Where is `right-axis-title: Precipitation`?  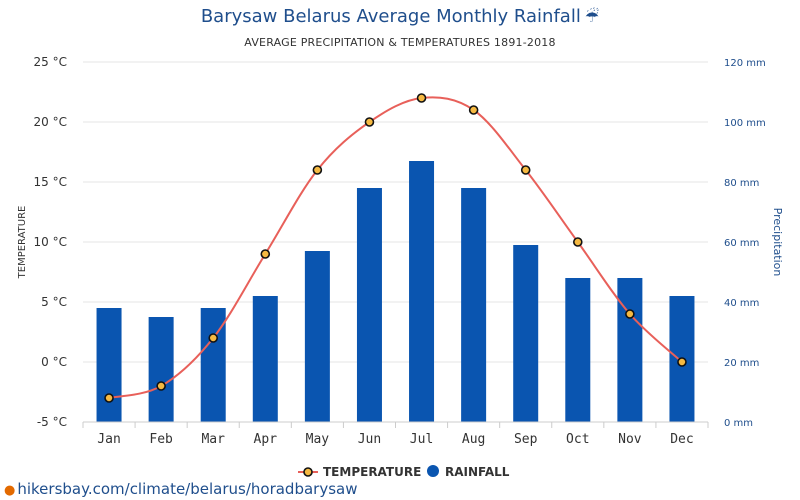 right-axis-title: Precipitation is located at coordinates (777, 242).